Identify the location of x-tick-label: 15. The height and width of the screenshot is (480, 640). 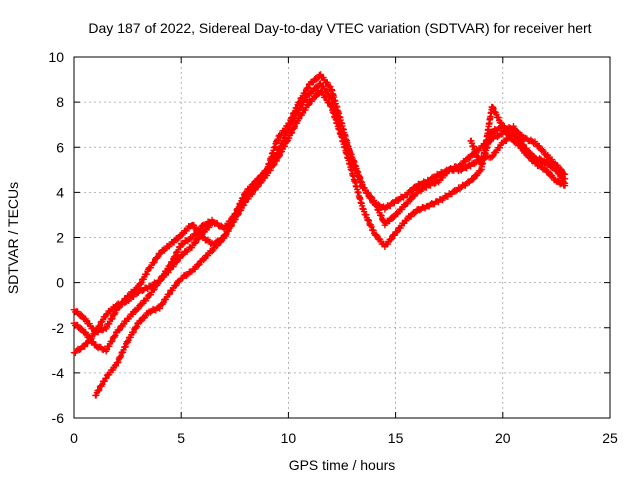
(396, 438).